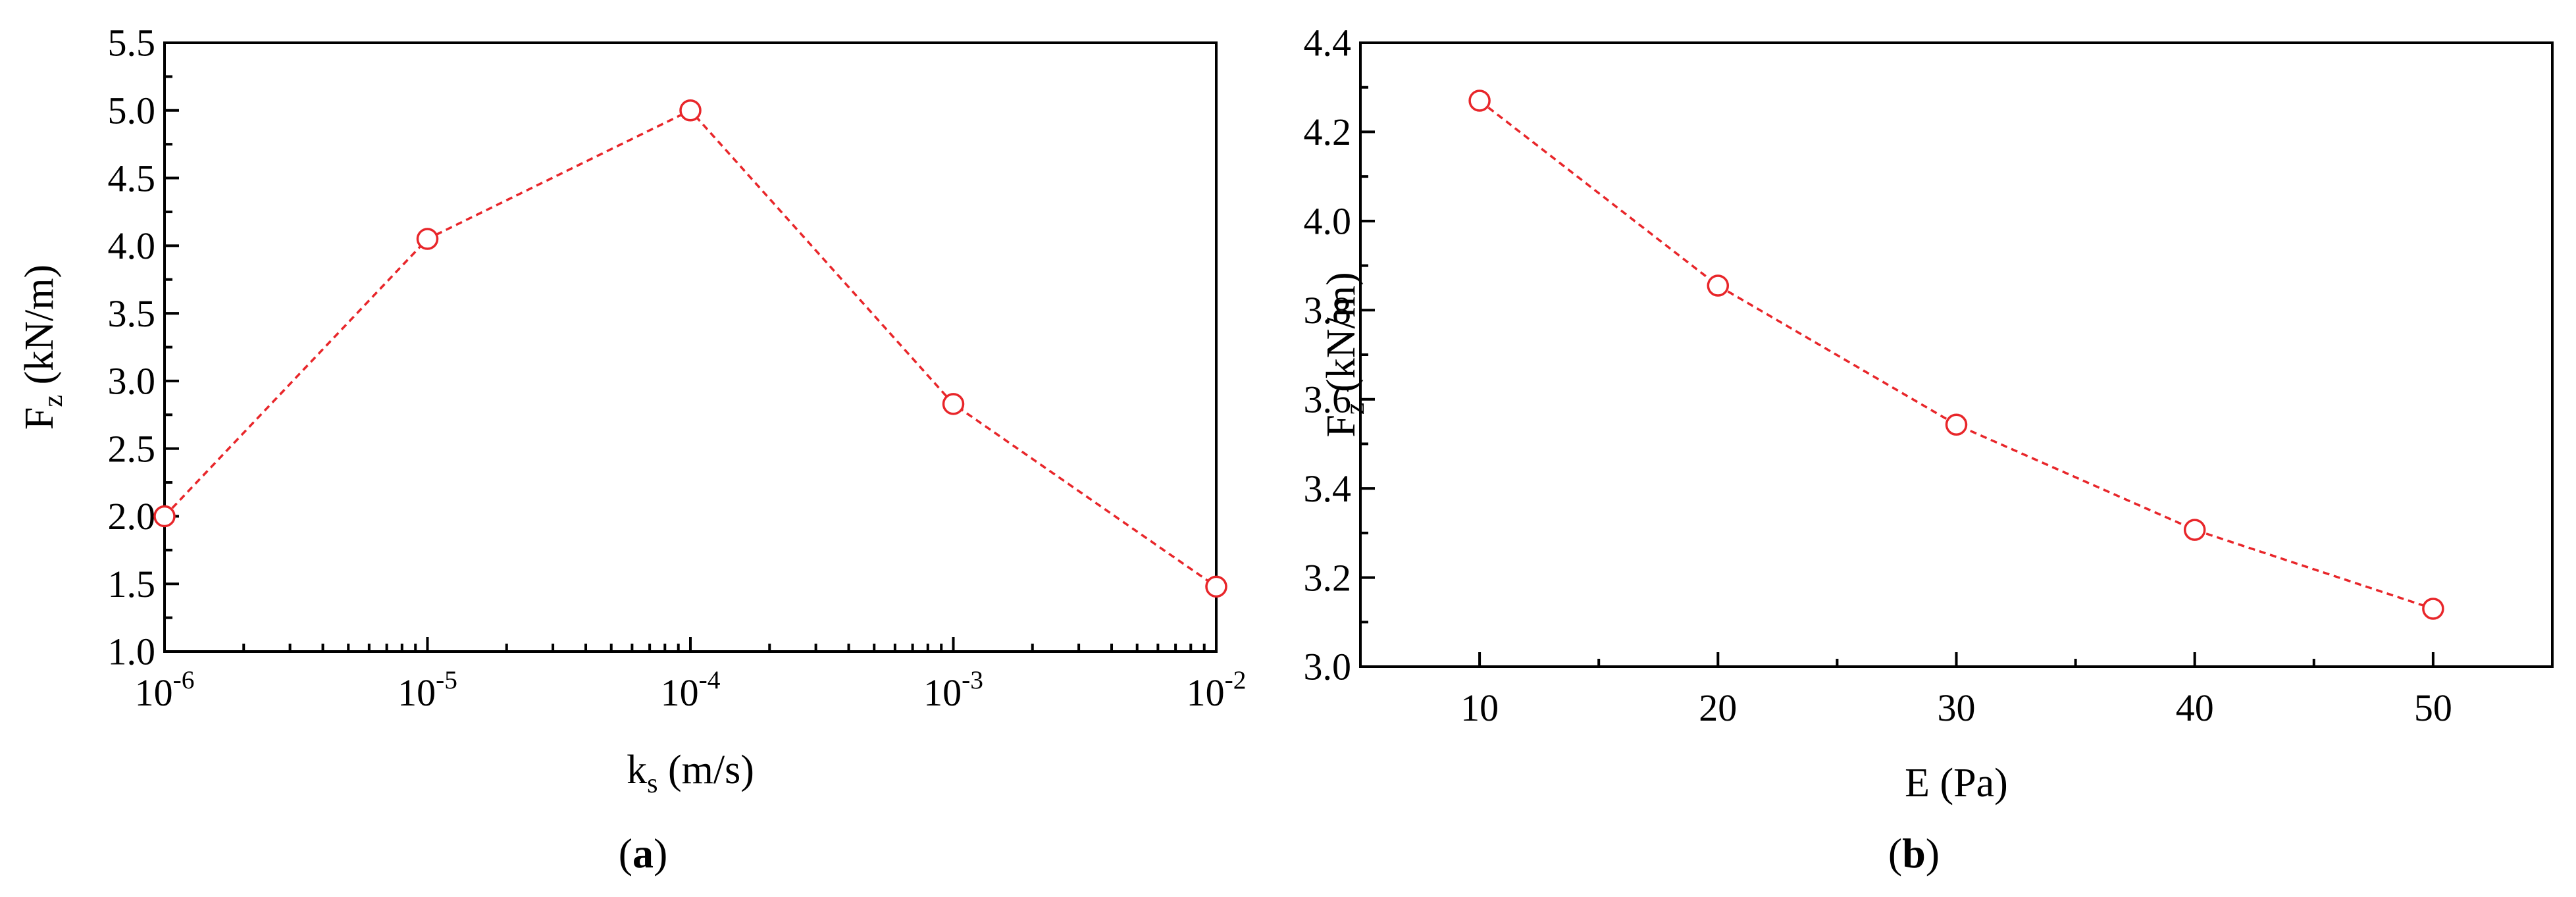  What do you see at coordinates (691, 689) in the screenshot?
I see `x-tick-label: 10⁻⁴` at bounding box center [691, 689].